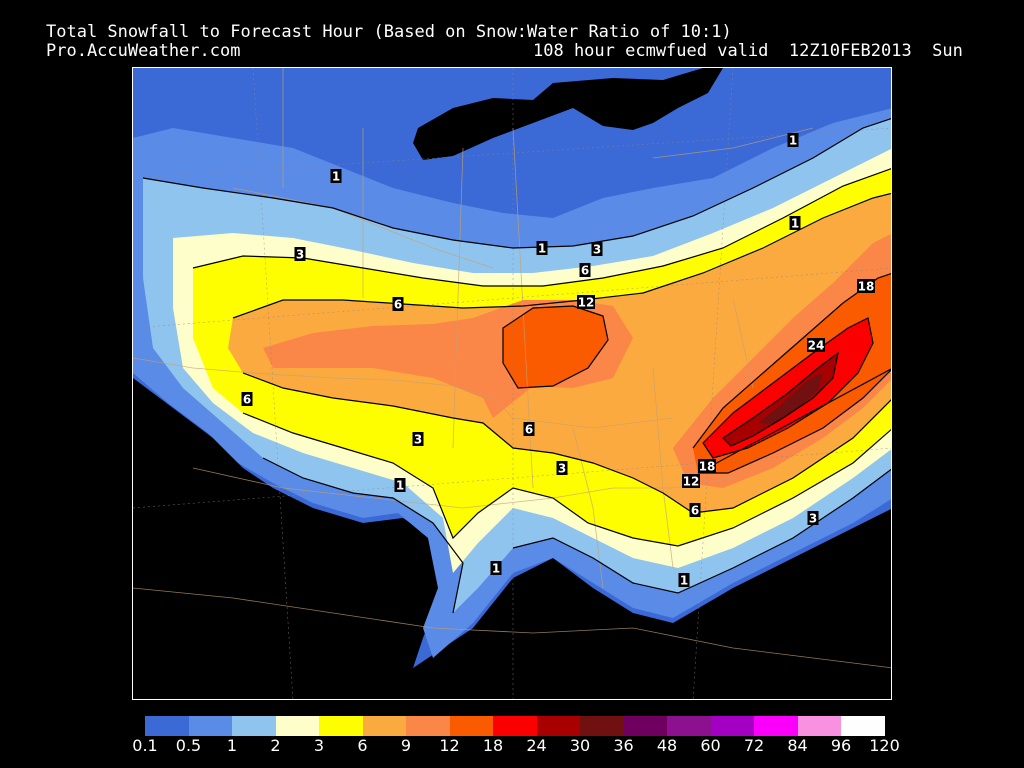 The width and height of the screenshot is (1024, 768). What do you see at coordinates (623, 745) in the screenshot?
I see `legend-tick-label: 36` at bounding box center [623, 745].